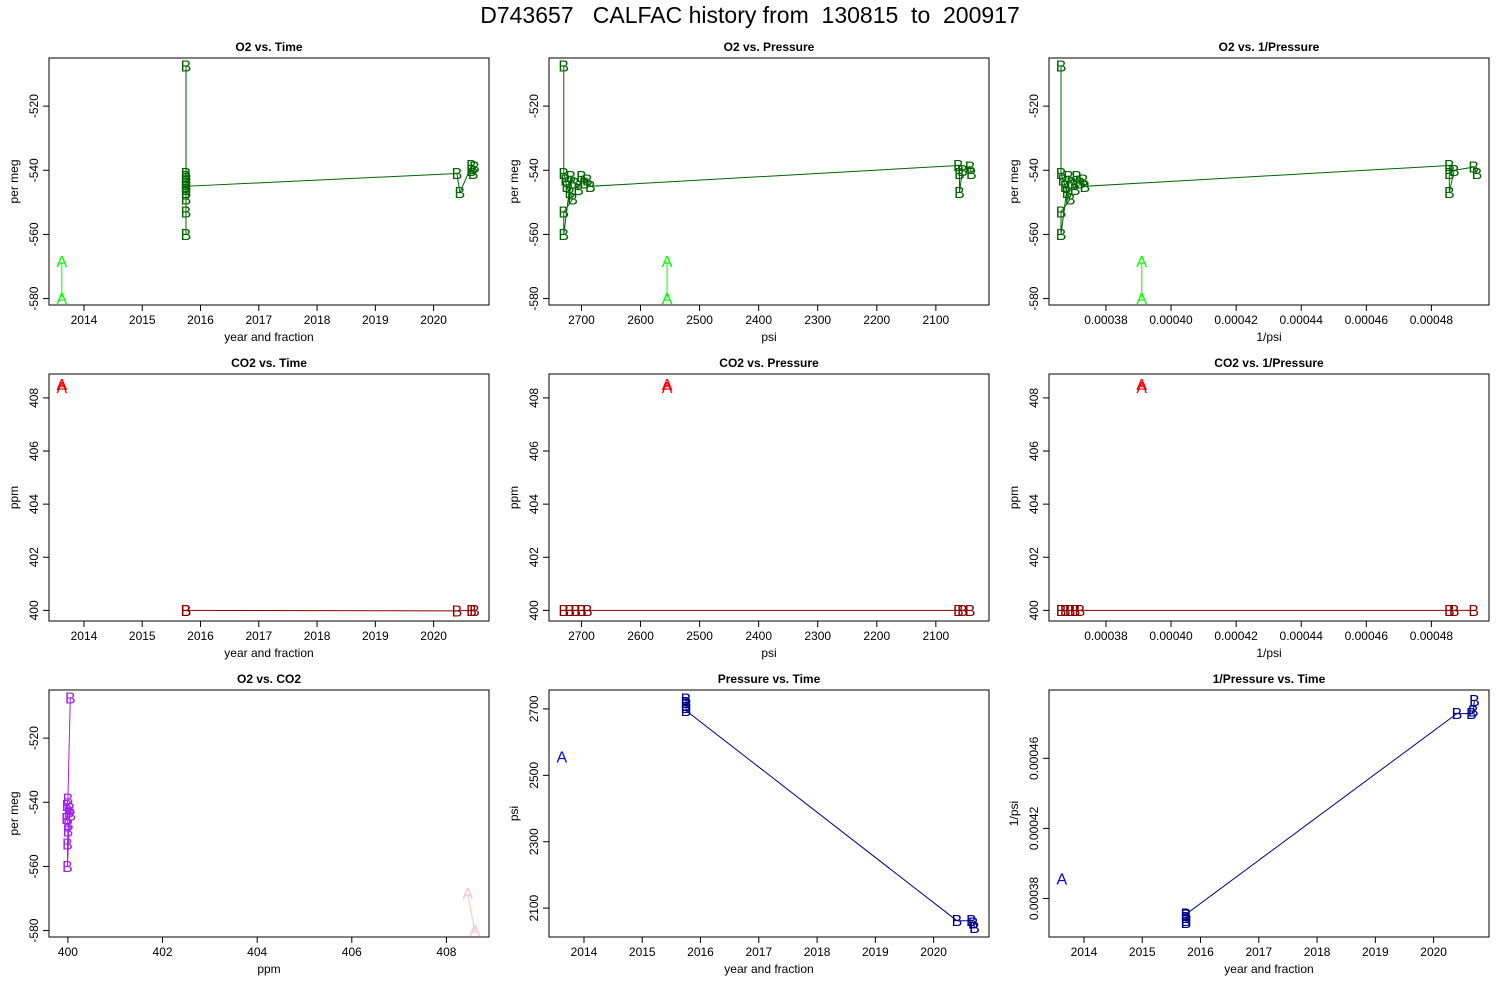 This screenshot has height=1000, width=1500. I want to click on x-tick-label: 406, so click(352, 952).